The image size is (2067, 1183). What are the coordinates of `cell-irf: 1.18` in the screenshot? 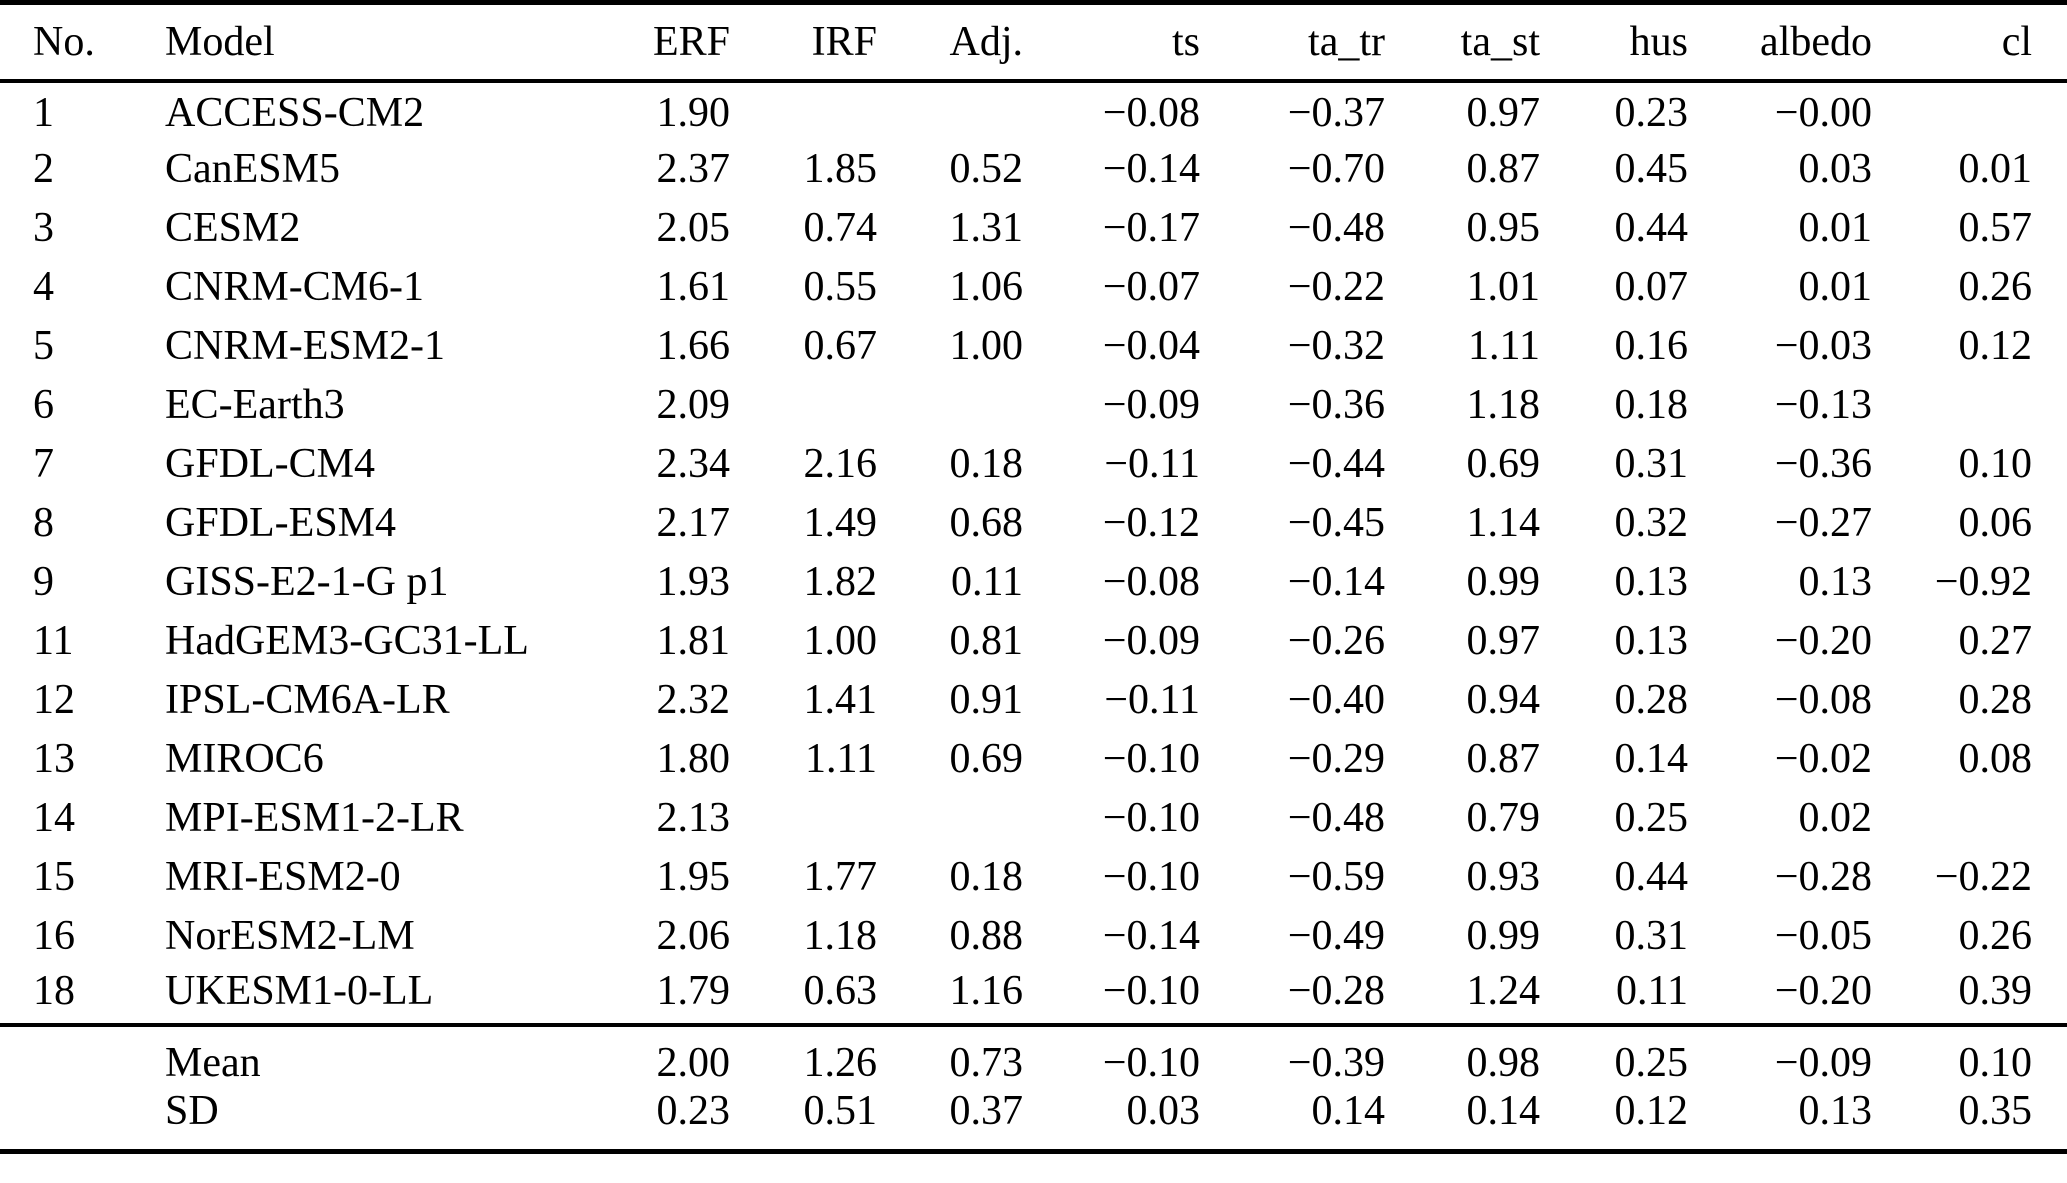 It's located at (840, 936).